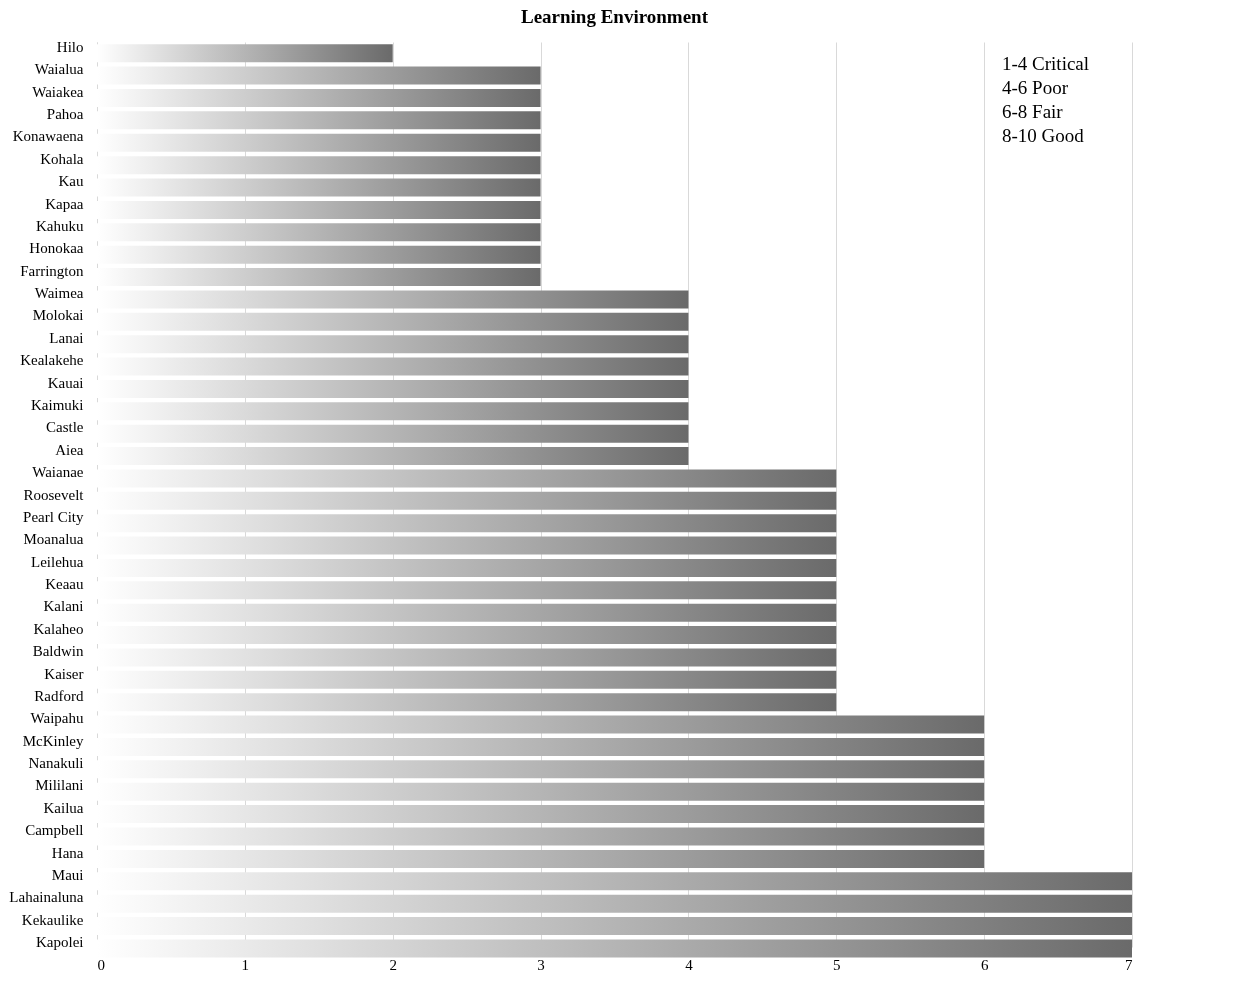 This screenshot has width=1244, height=988. What do you see at coordinates (63, 606) in the screenshot?
I see `y-tick-label: Kalani` at bounding box center [63, 606].